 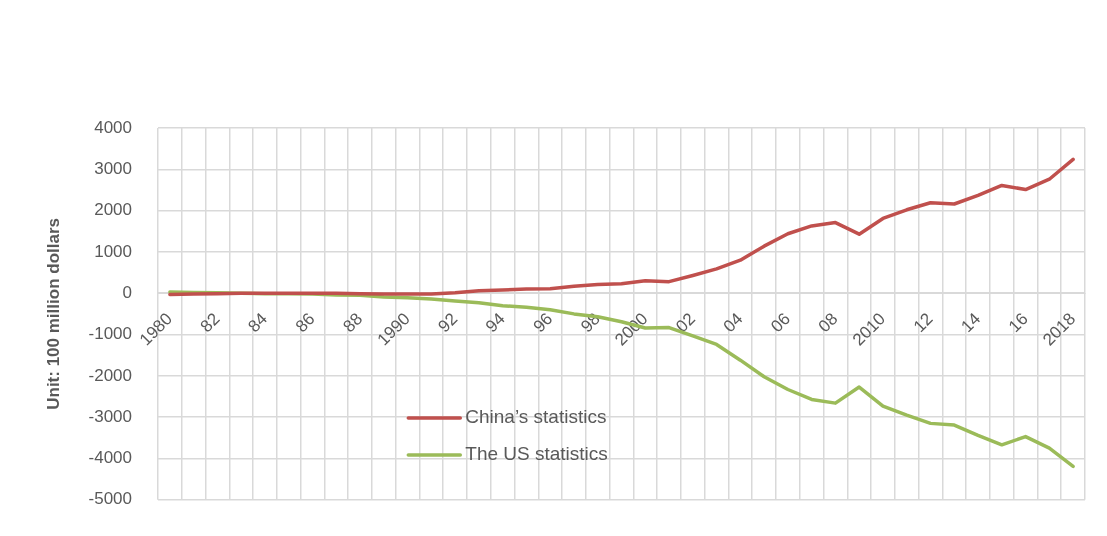 What do you see at coordinates (110, 416) in the screenshot?
I see `y-tick-label: -3000` at bounding box center [110, 416].